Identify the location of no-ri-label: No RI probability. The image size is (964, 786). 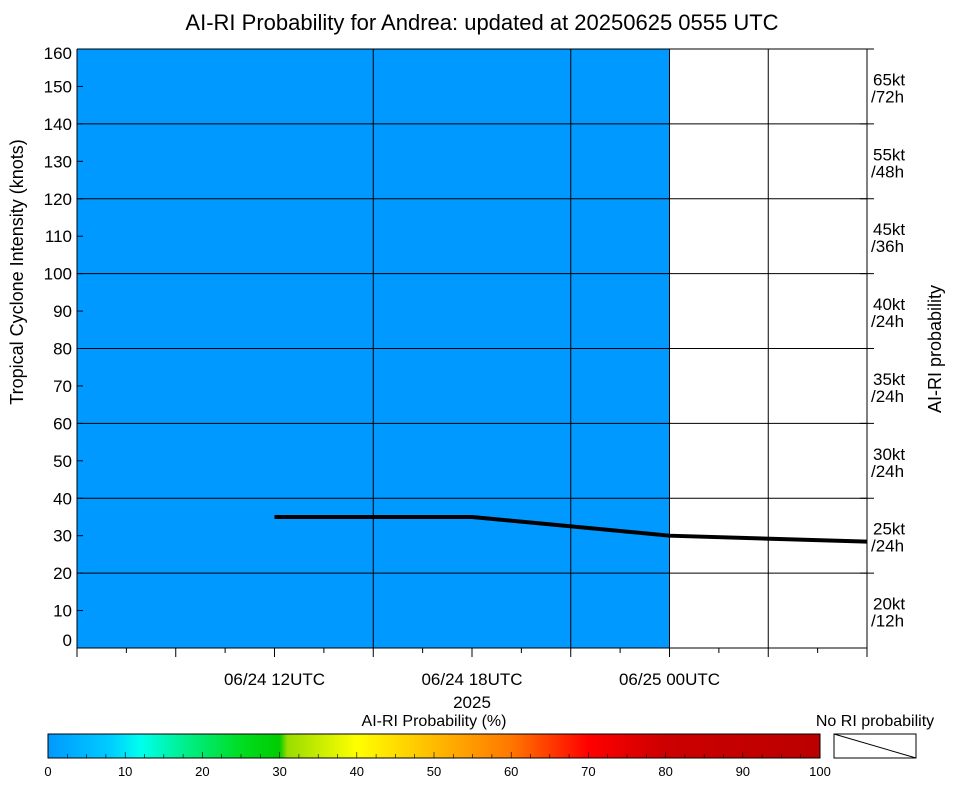
(875, 721).